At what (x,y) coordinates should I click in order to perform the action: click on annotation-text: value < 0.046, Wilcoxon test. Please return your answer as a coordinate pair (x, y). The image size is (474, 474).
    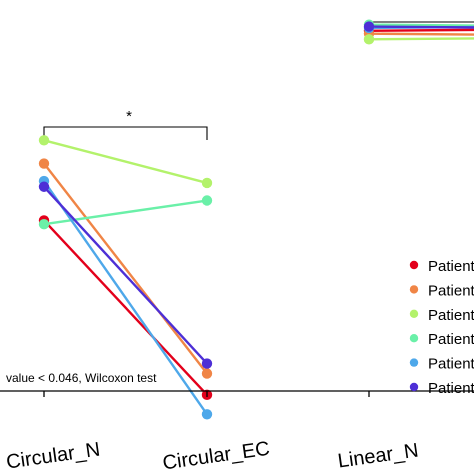
    Looking at the image, I should click on (81, 378).